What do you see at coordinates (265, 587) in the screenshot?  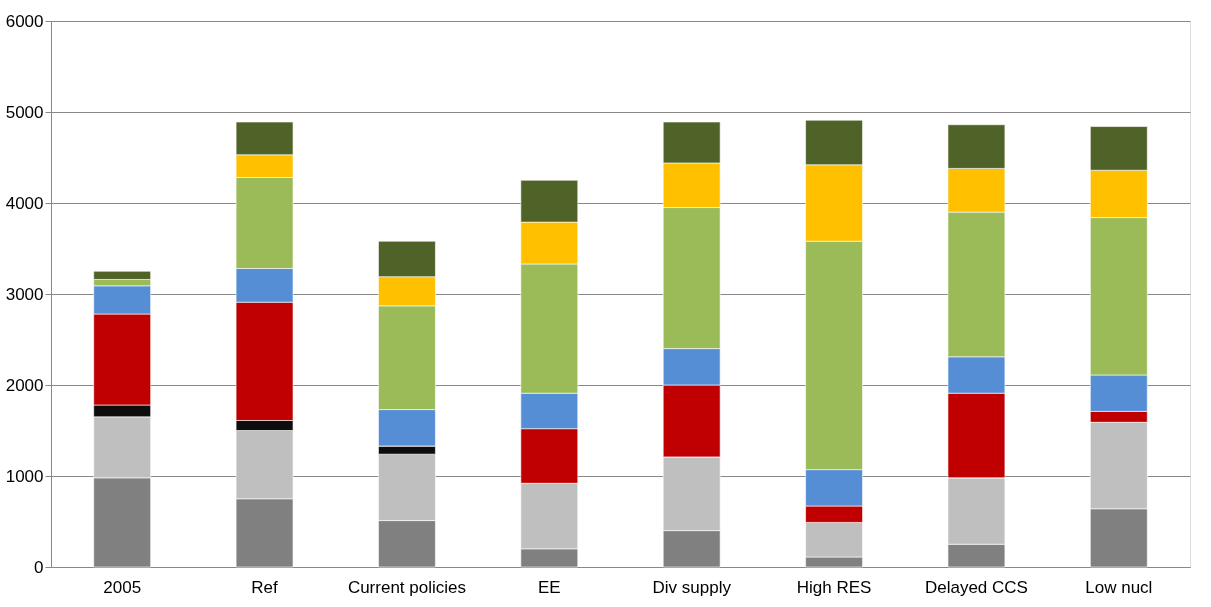 I see `x-tick-label: Ref` at bounding box center [265, 587].